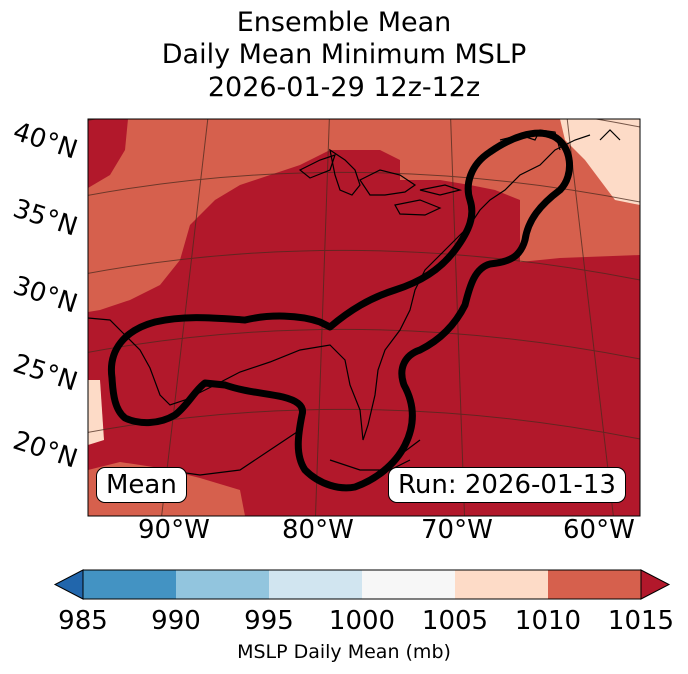 The image size is (688, 674). I want to click on colorbar-frame, so click(362, 584).